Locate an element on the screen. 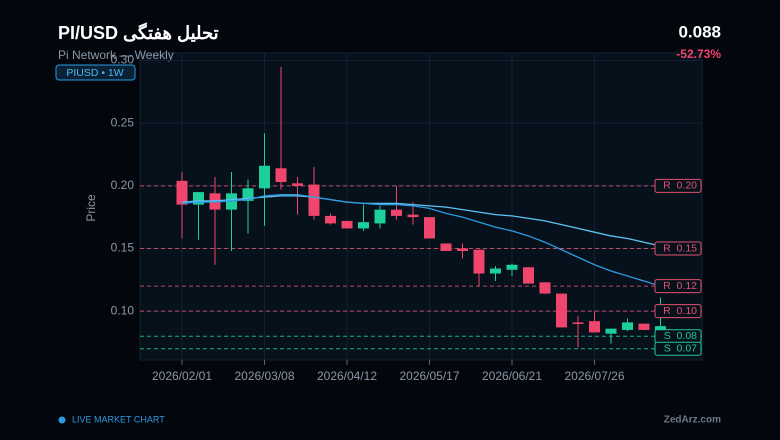 The width and height of the screenshot is (780, 440). y-tick-label: 0.20 is located at coordinates (123, 185).